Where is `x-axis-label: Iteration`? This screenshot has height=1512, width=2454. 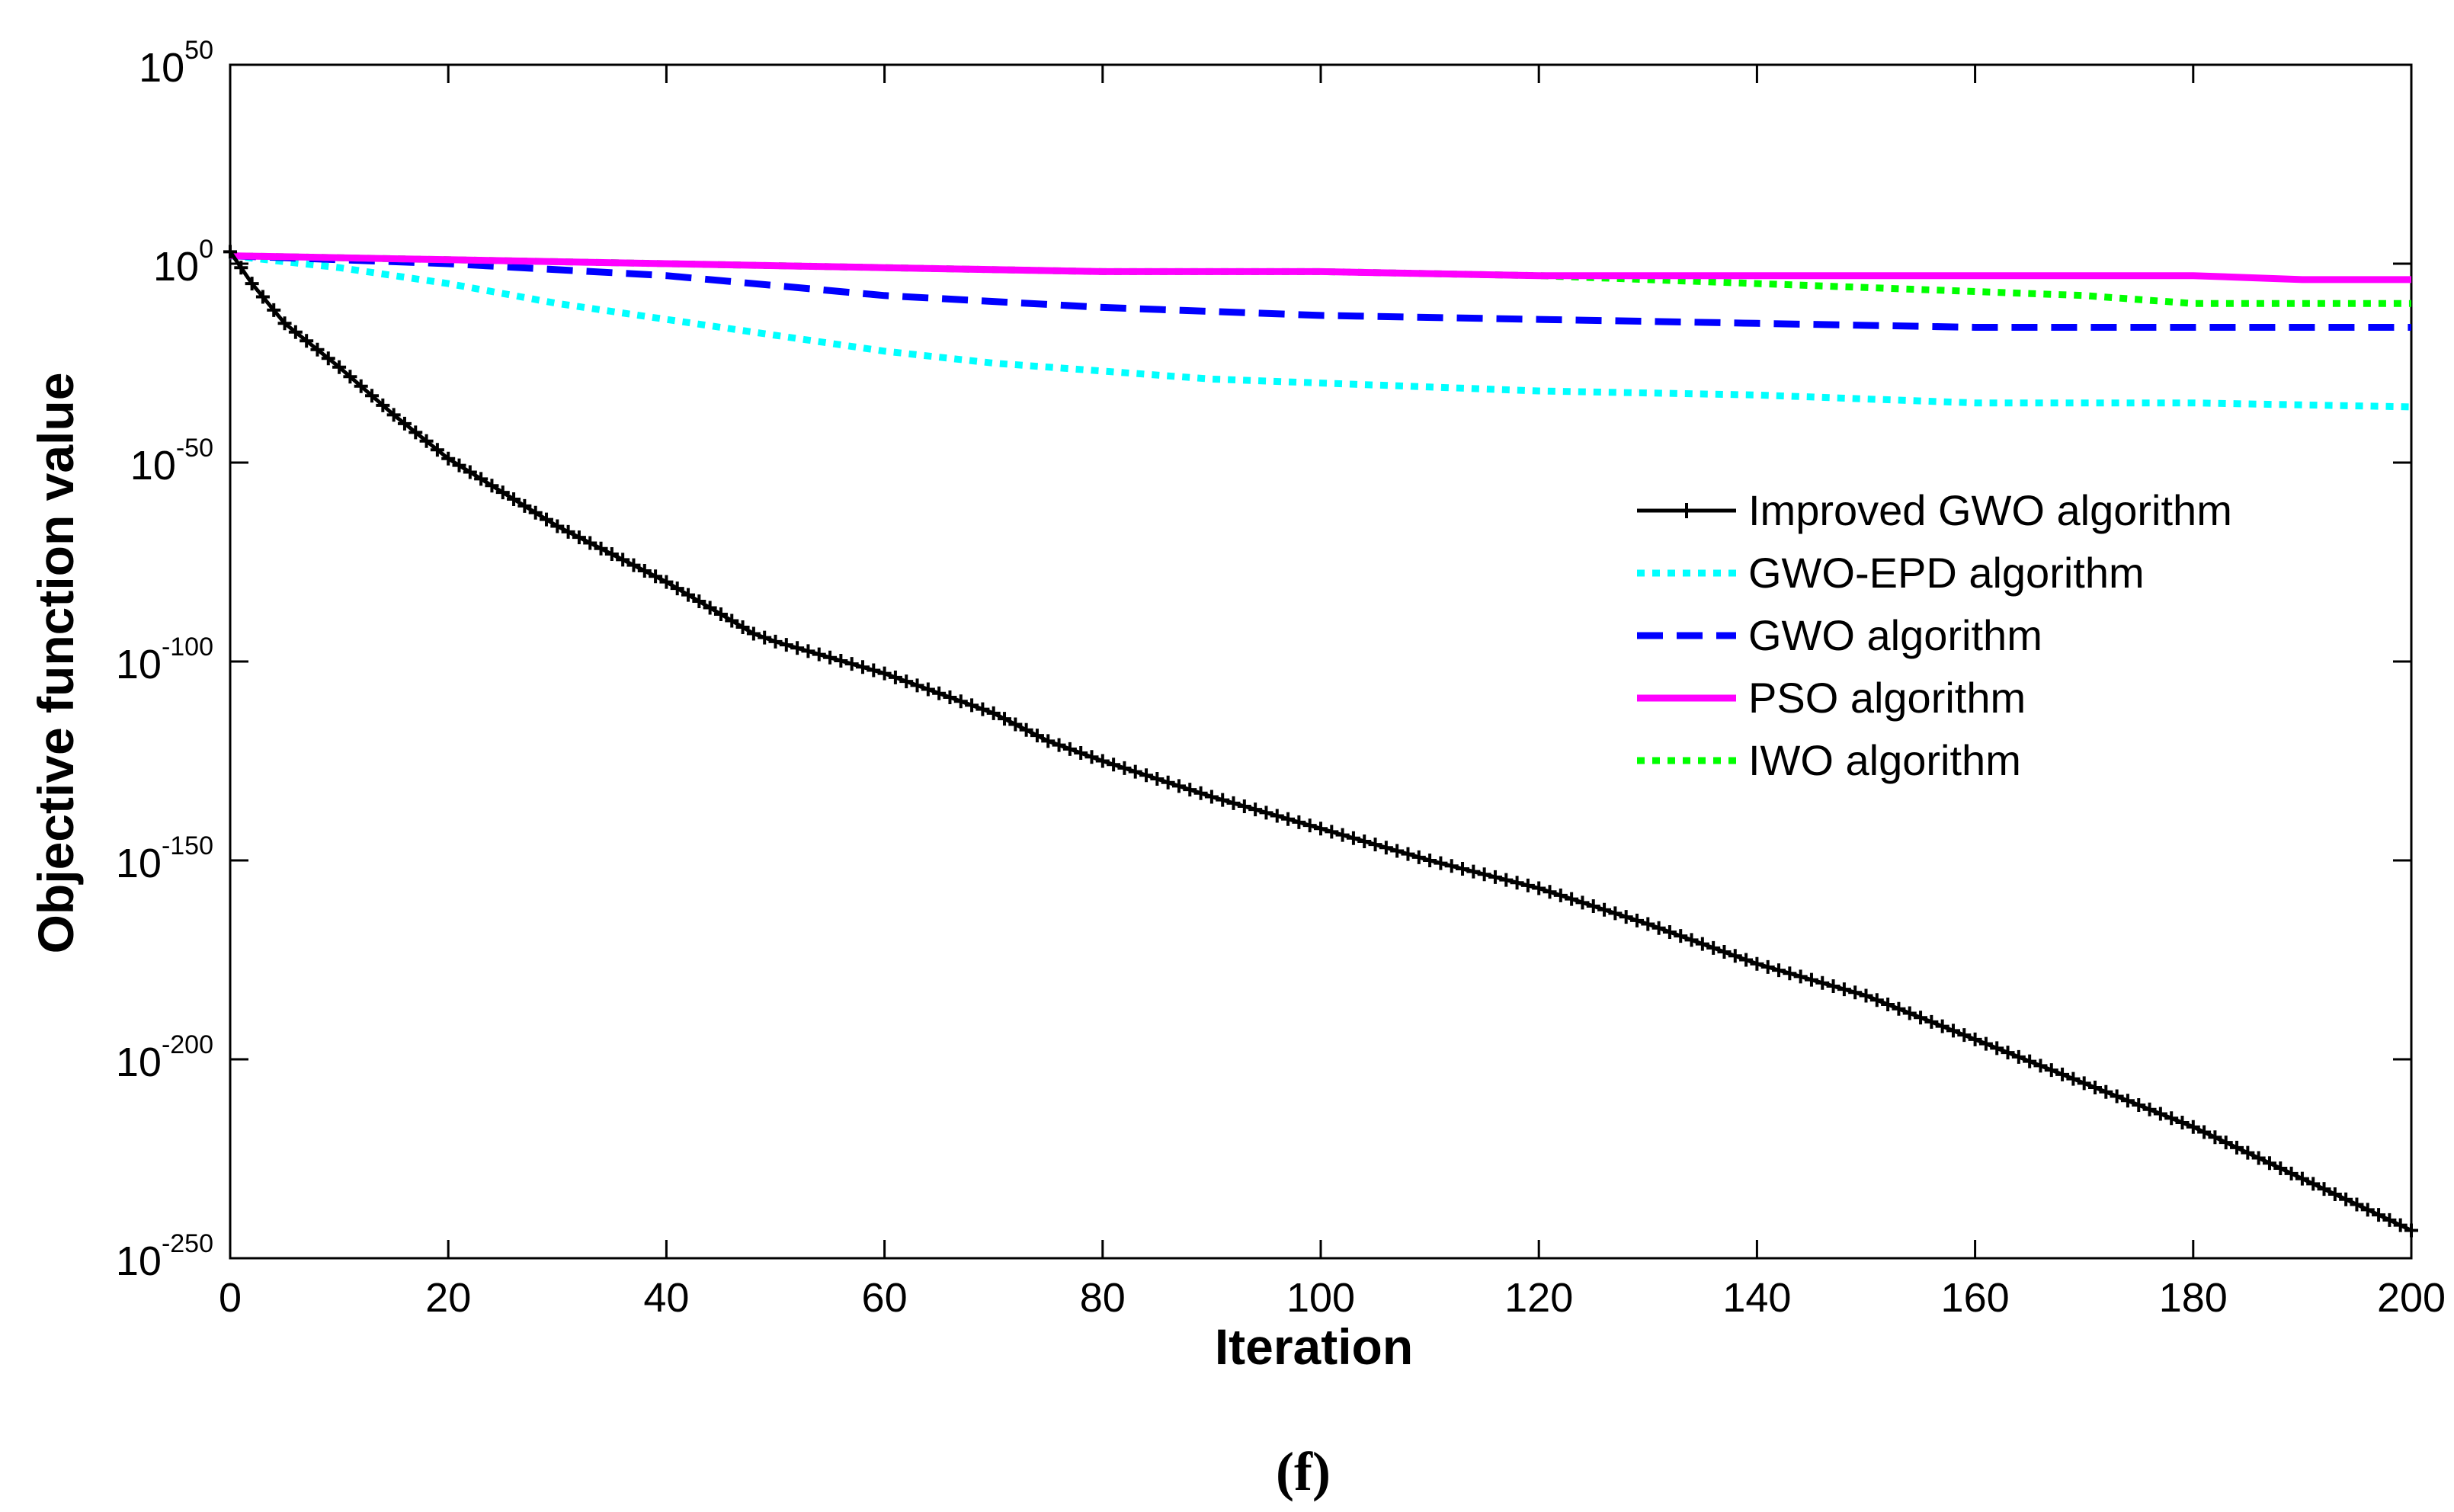
x-axis-label: Iteration is located at coordinates (1314, 1346).